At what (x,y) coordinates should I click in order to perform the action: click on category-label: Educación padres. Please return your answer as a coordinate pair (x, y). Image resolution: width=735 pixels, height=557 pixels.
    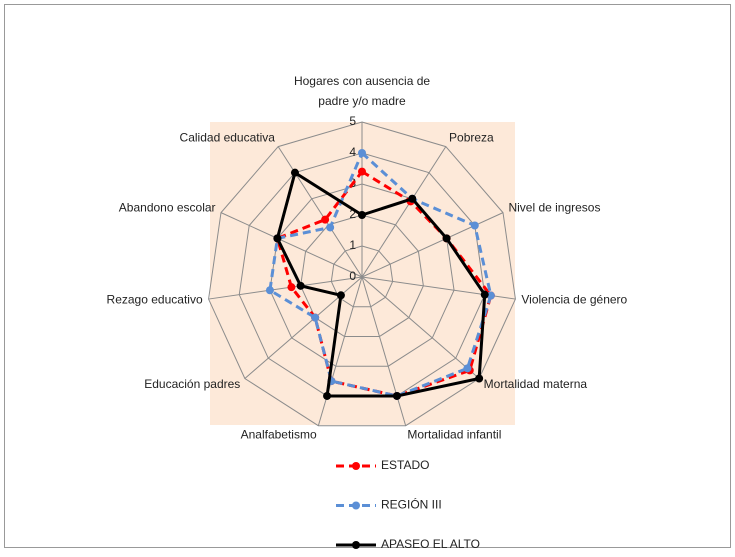
    Looking at the image, I should click on (192, 384).